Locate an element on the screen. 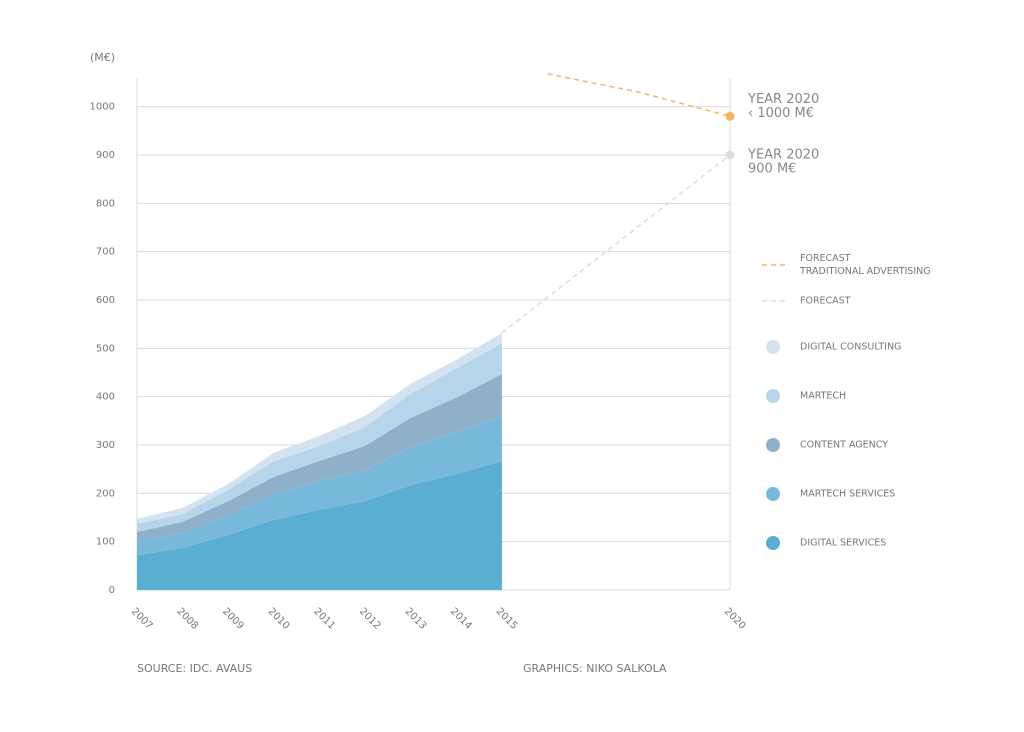  legend-line: TRADITIONAL ADVERTISING is located at coordinates (865, 271).